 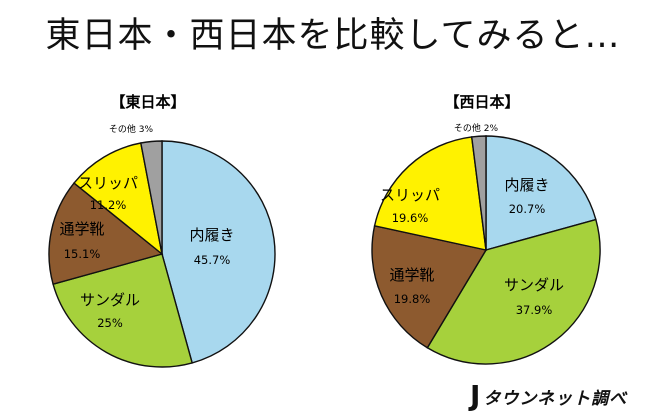 What do you see at coordinates (410, 218) in the screenshot?
I see `slice-value-label: 19.6%` at bounding box center [410, 218].